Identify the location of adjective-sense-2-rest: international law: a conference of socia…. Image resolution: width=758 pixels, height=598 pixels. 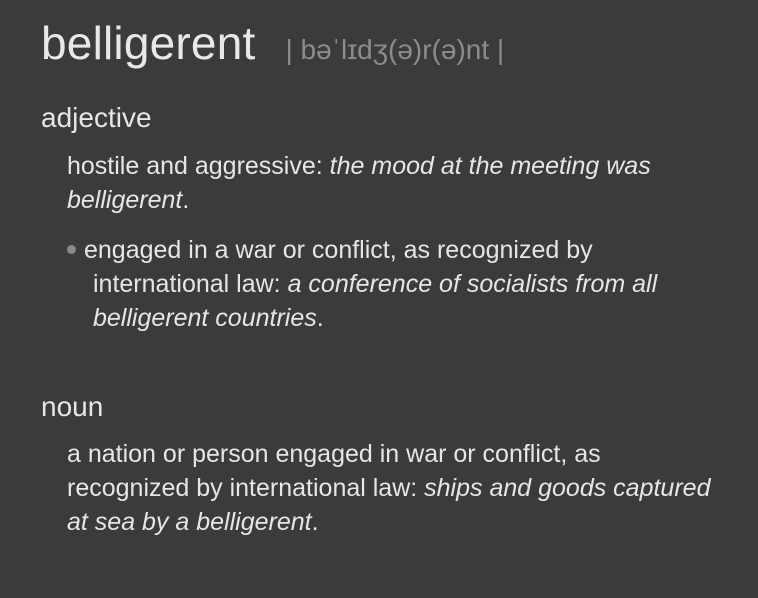
(405, 301).